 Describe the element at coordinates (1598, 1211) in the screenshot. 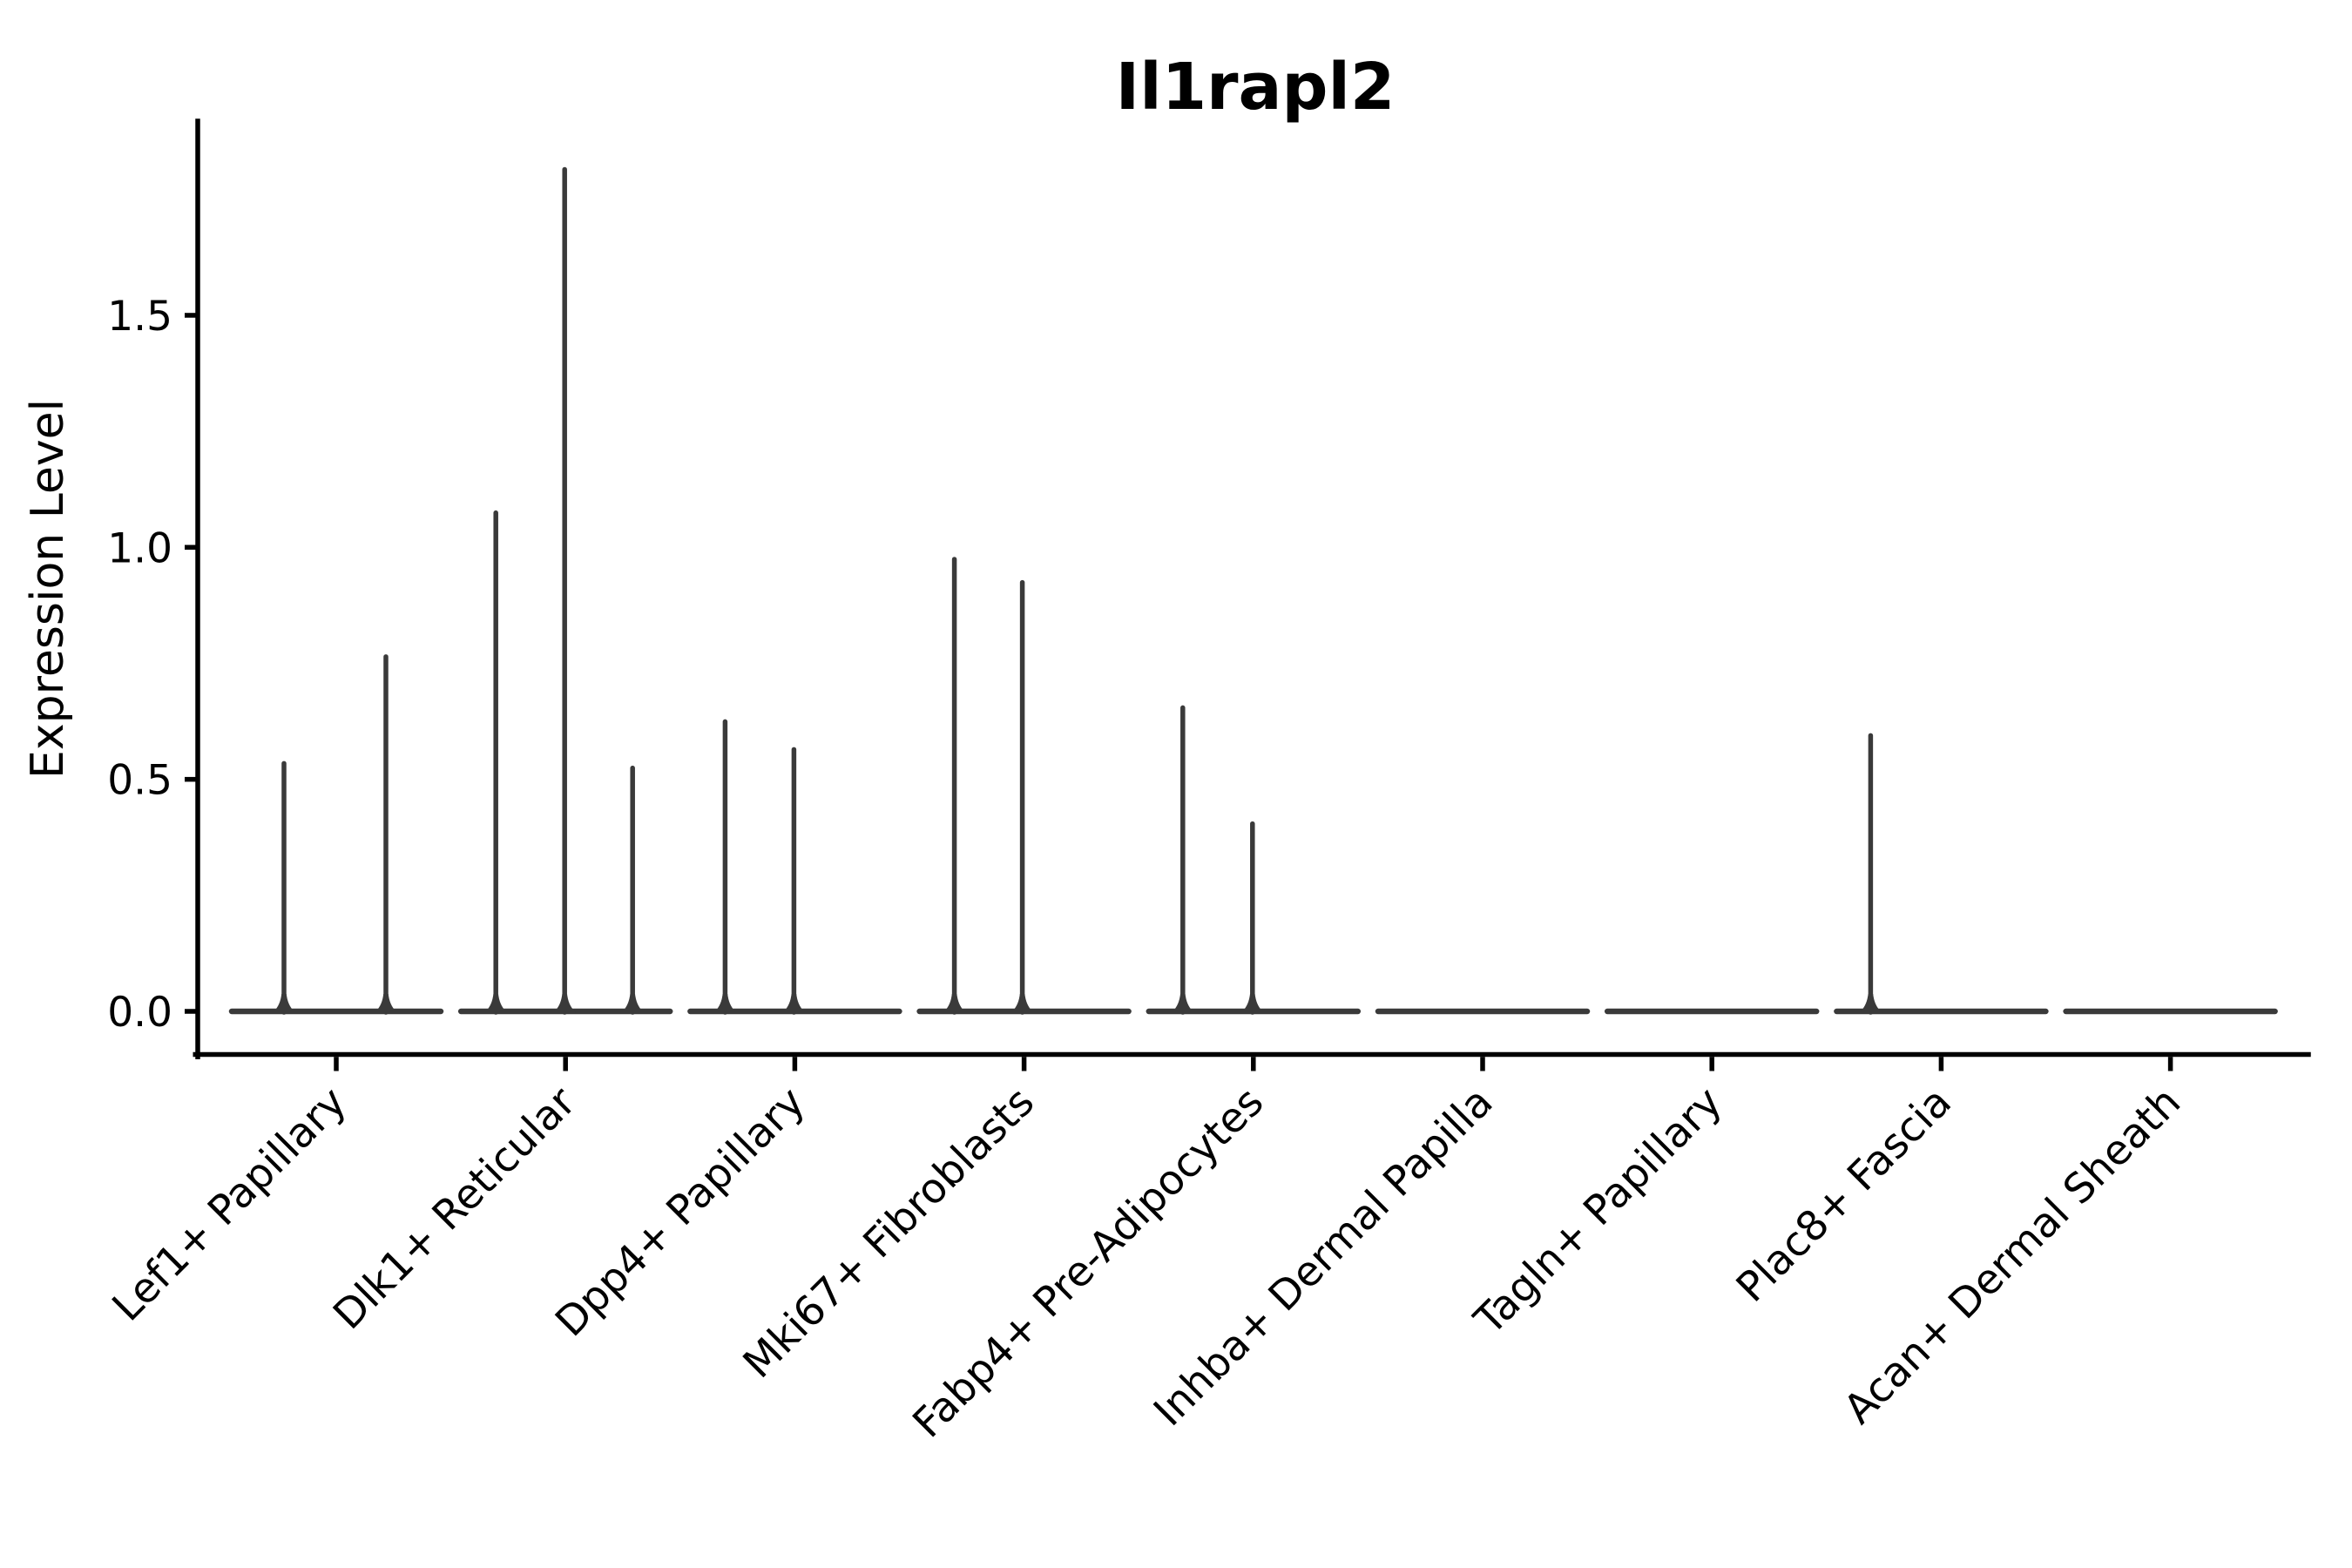

I see `x-tick-label: Tagln+ Papillary` at that location.